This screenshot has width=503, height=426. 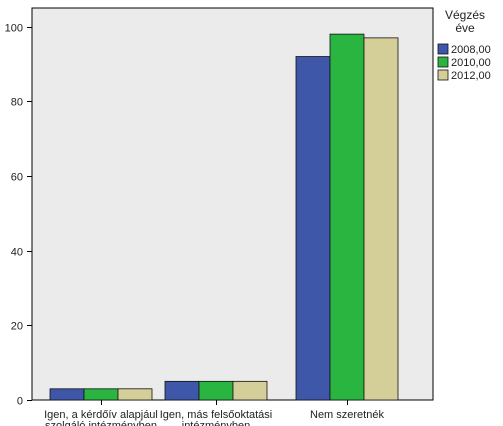 I want to click on x-category-label-line: szolgáló intézményben, so click(x=101, y=423).